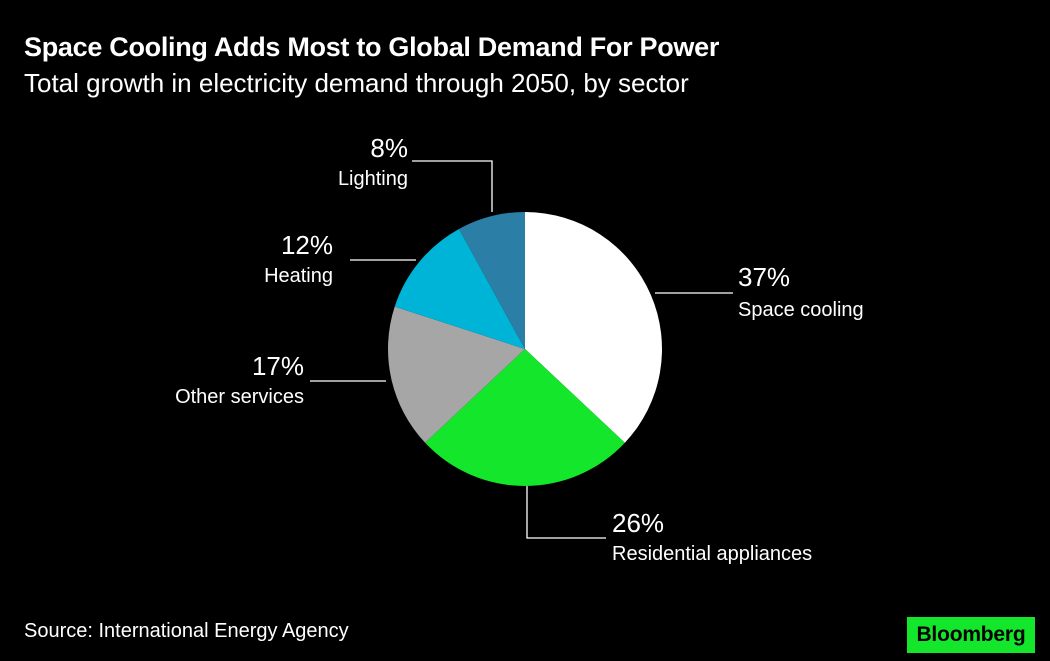 The image size is (1050, 661). Describe the element at coordinates (764, 277) in the screenshot. I see `data-label-space-cooling: 37%` at that location.